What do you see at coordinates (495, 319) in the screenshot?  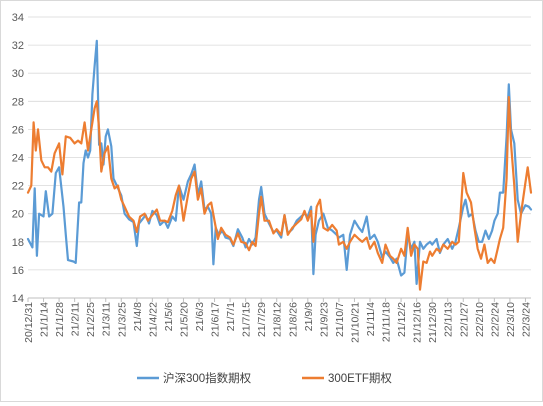 I see `x-tick-label: 22/2/24` at bounding box center [495, 319].